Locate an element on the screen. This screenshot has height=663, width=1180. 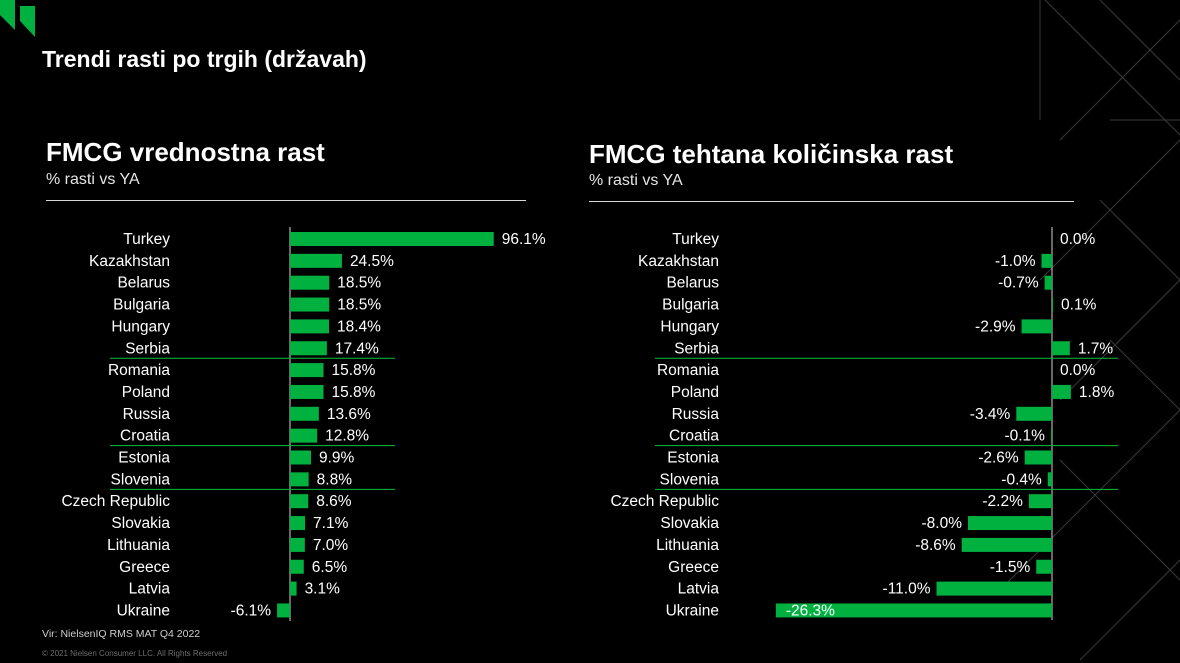
value-label: -0.1% is located at coordinates (1024, 436).